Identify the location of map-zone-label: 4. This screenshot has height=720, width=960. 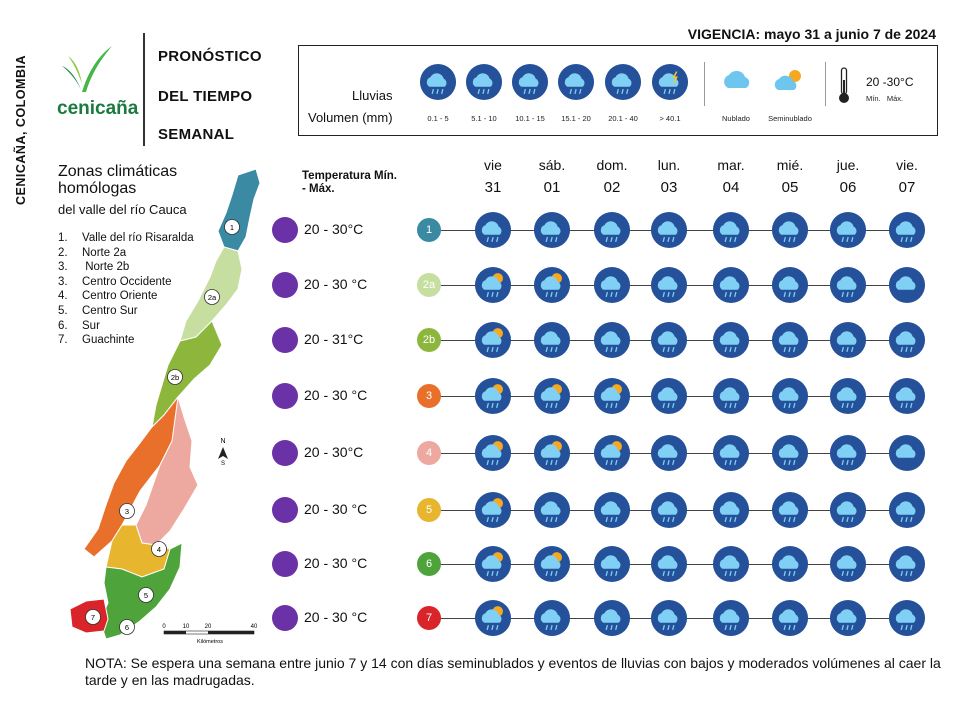
(159, 549).